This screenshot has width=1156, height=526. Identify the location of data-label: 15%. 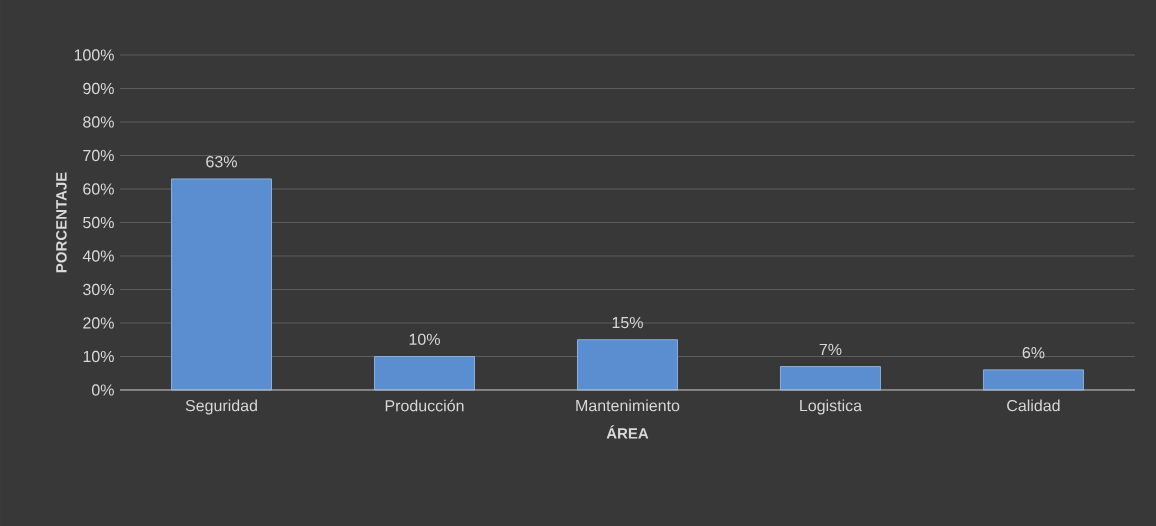
(627, 322).